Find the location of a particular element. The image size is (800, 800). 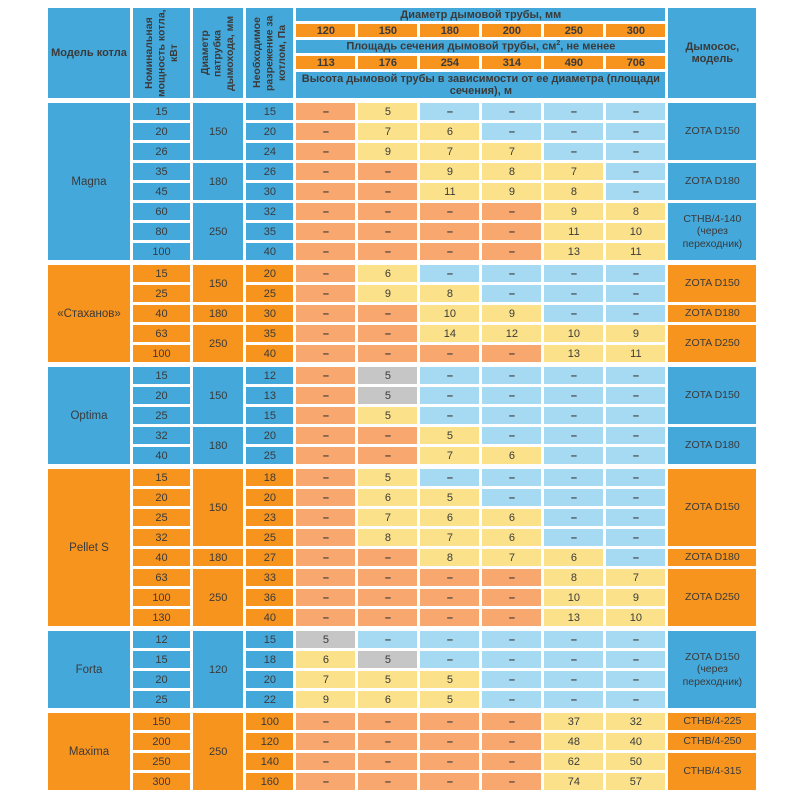

cell-razrezhenie: 25 is located at coordinates (270, 455).